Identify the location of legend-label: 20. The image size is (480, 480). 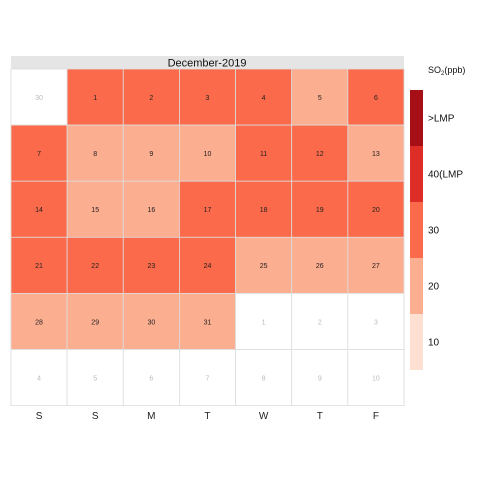
(434, 287).